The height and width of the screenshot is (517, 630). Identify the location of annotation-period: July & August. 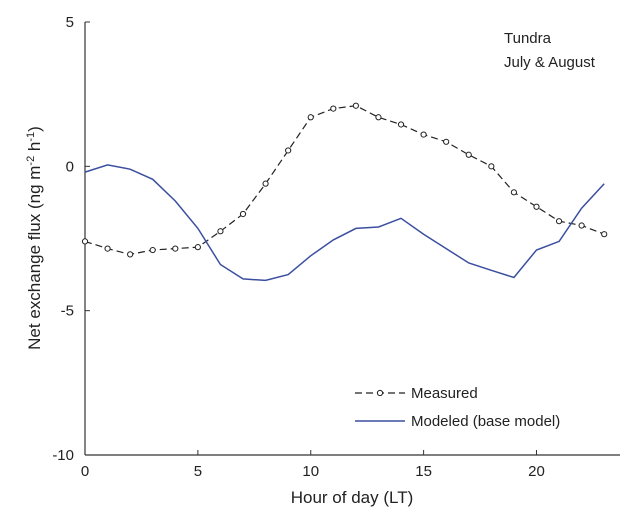
(550, 62).